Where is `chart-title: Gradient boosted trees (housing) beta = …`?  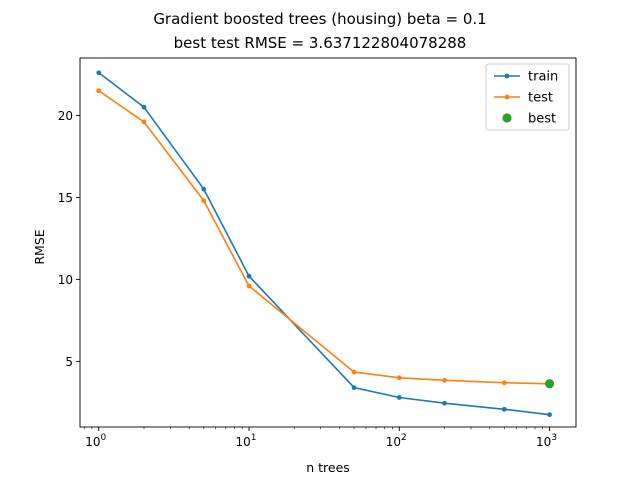
chart-title: Gradient boosted trees (housing) beta = … is located at coordinates (319, 19).